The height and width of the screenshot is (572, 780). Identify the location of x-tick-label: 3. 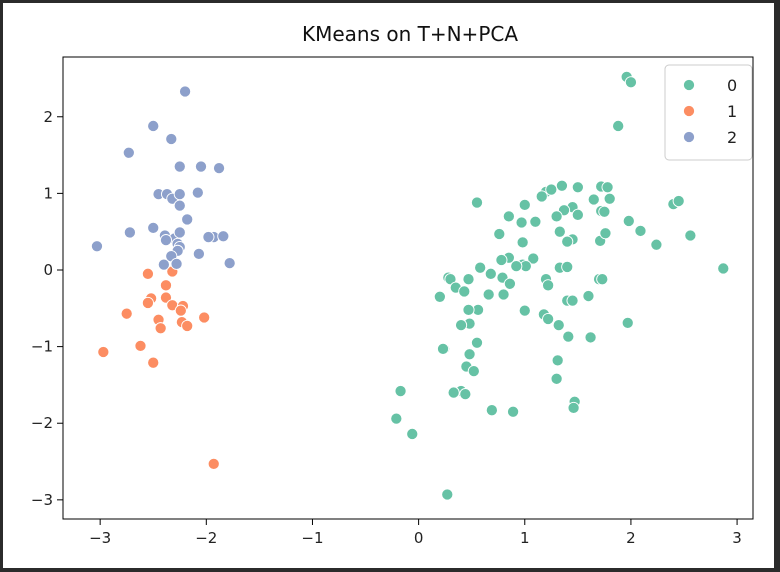
(737, 538).